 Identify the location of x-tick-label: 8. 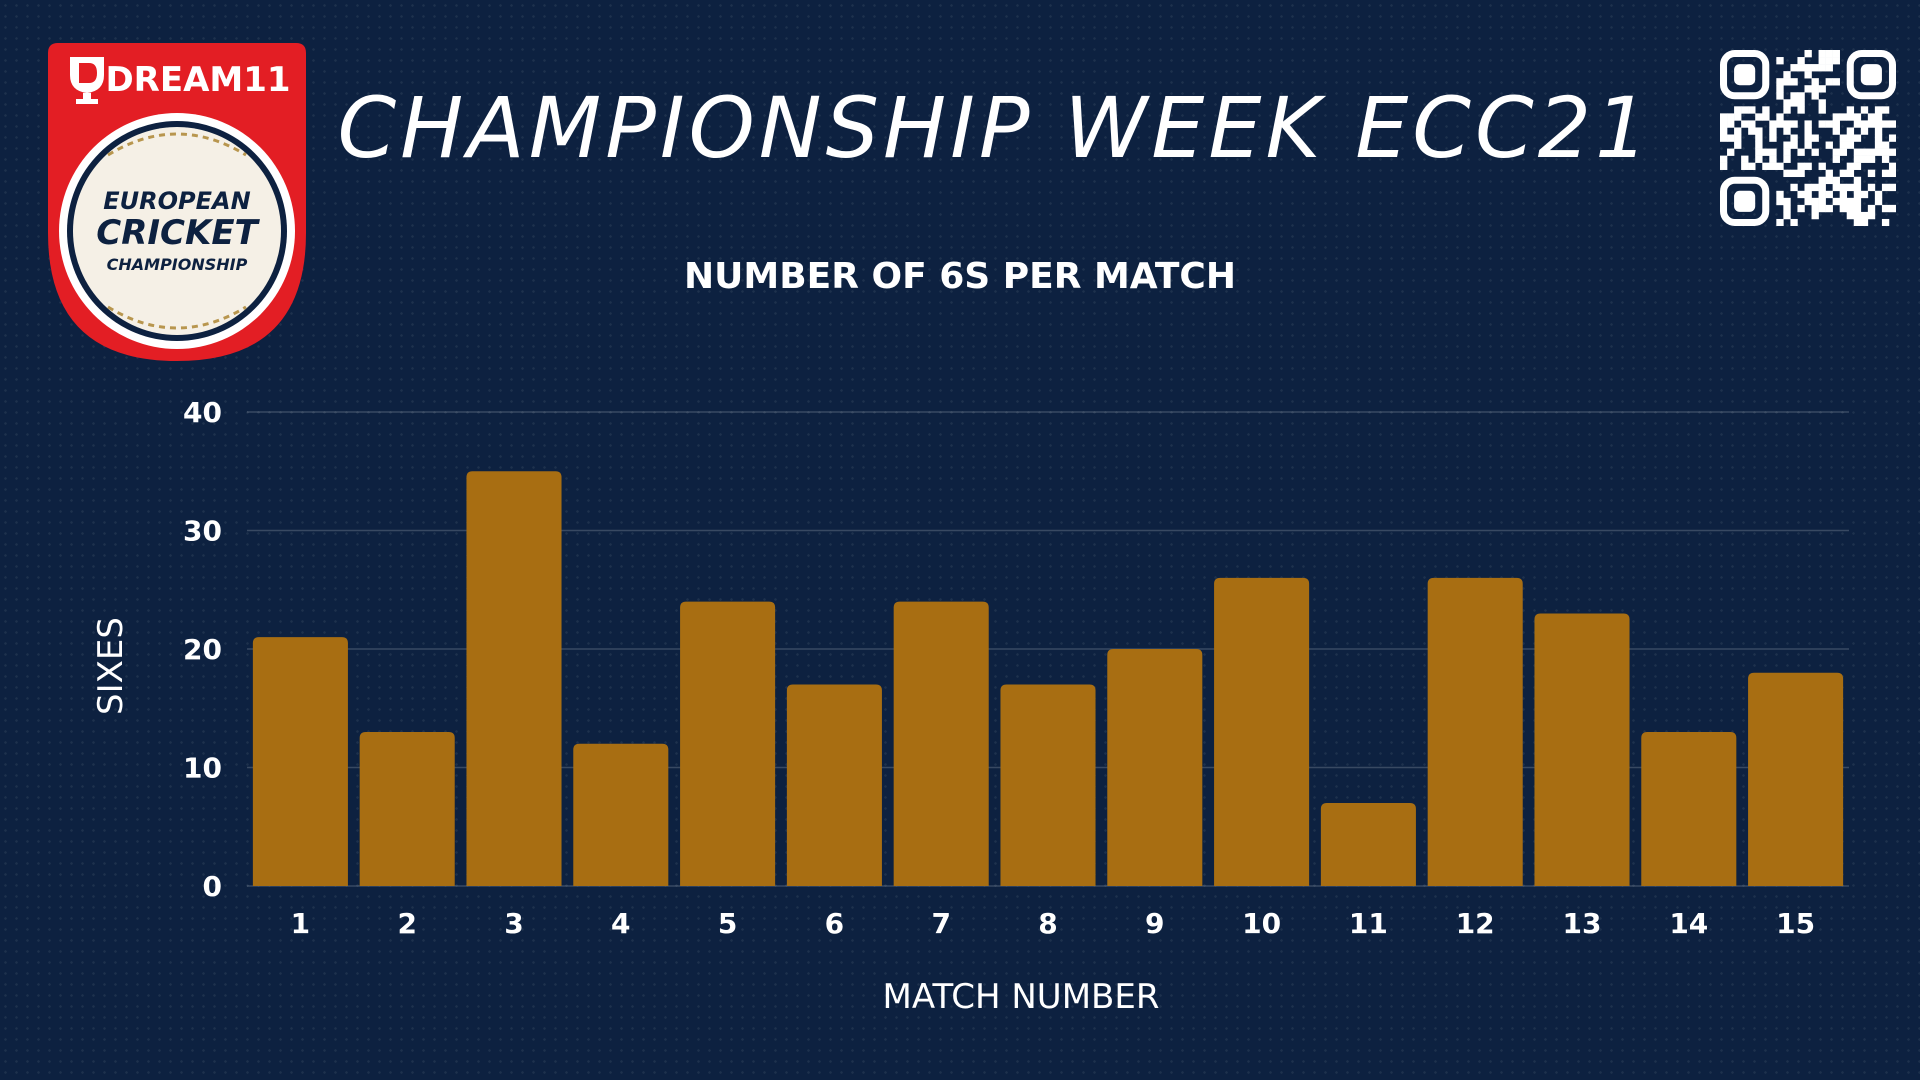
(1047, 923).